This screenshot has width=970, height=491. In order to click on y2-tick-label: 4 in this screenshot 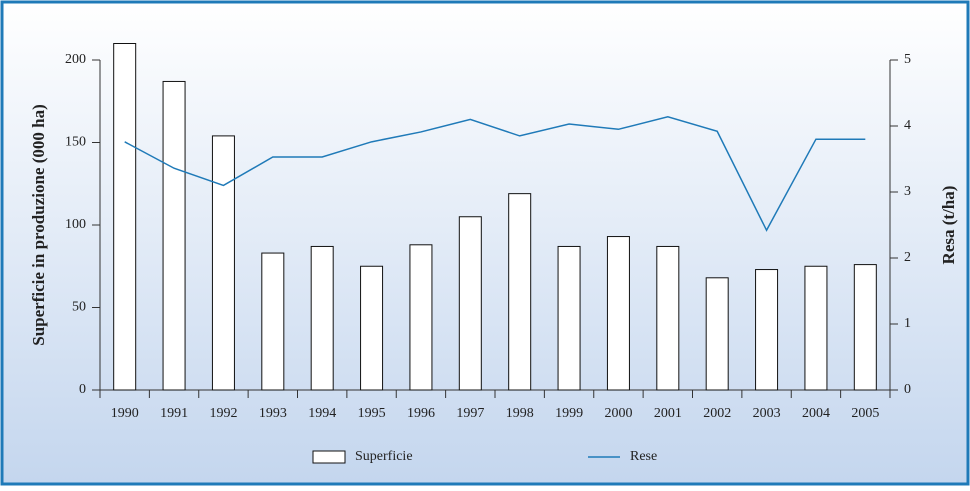, I will do `click(907, 125)`.